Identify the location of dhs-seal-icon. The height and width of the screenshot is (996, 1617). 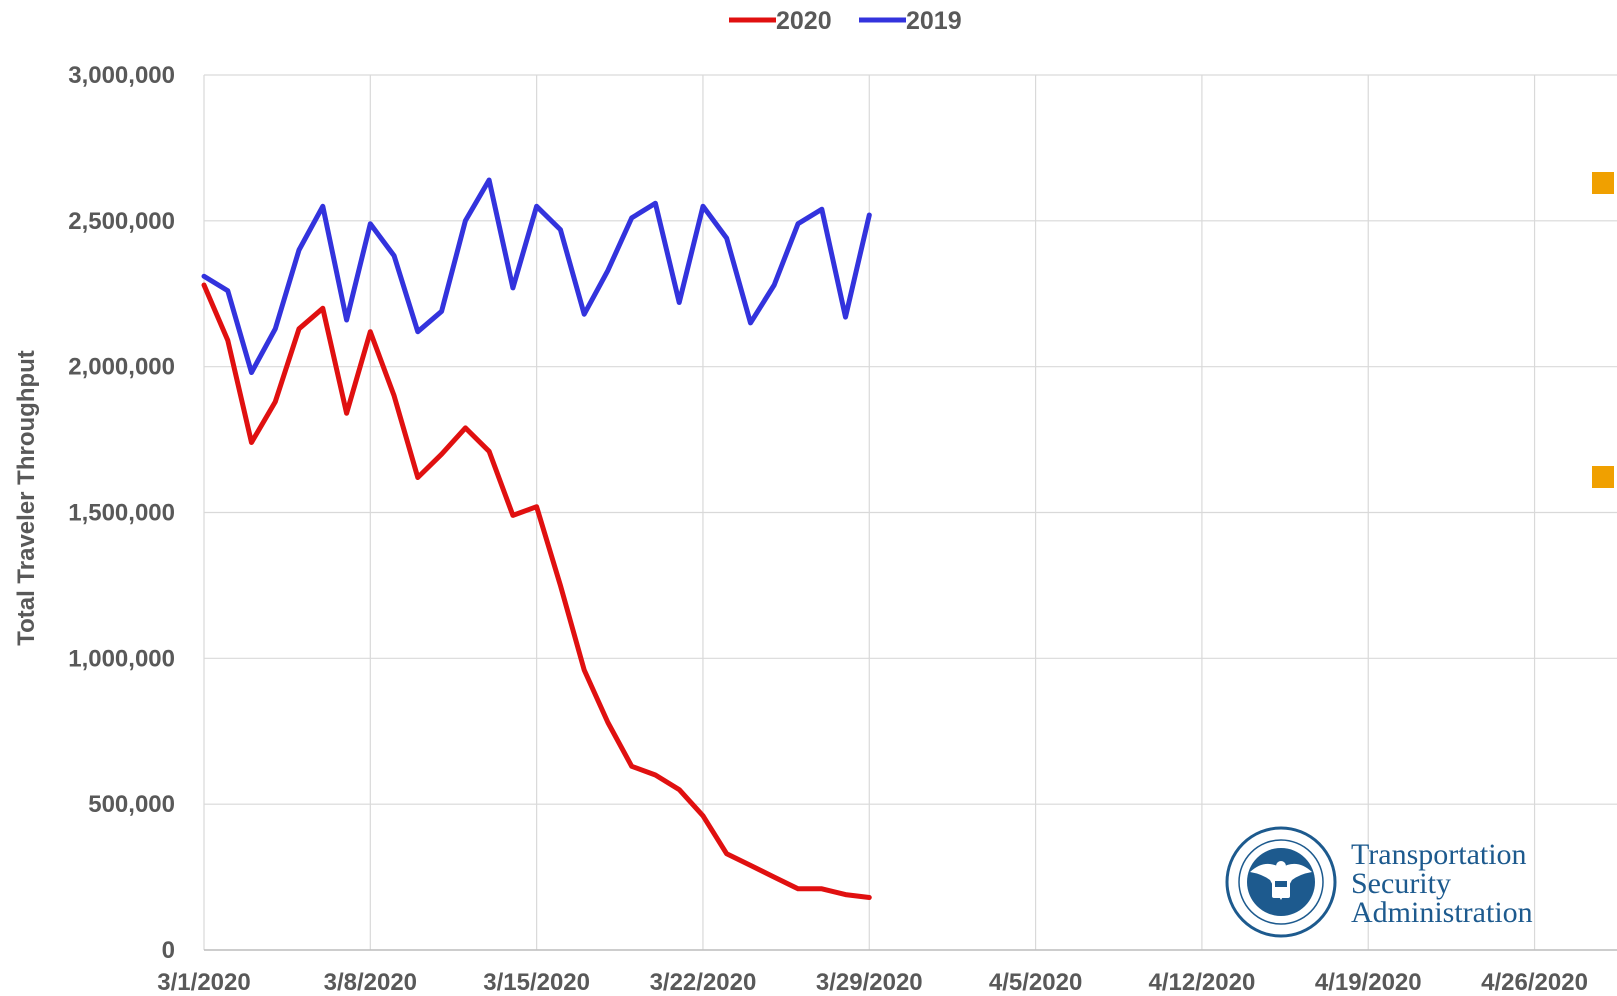
(1281, 882).